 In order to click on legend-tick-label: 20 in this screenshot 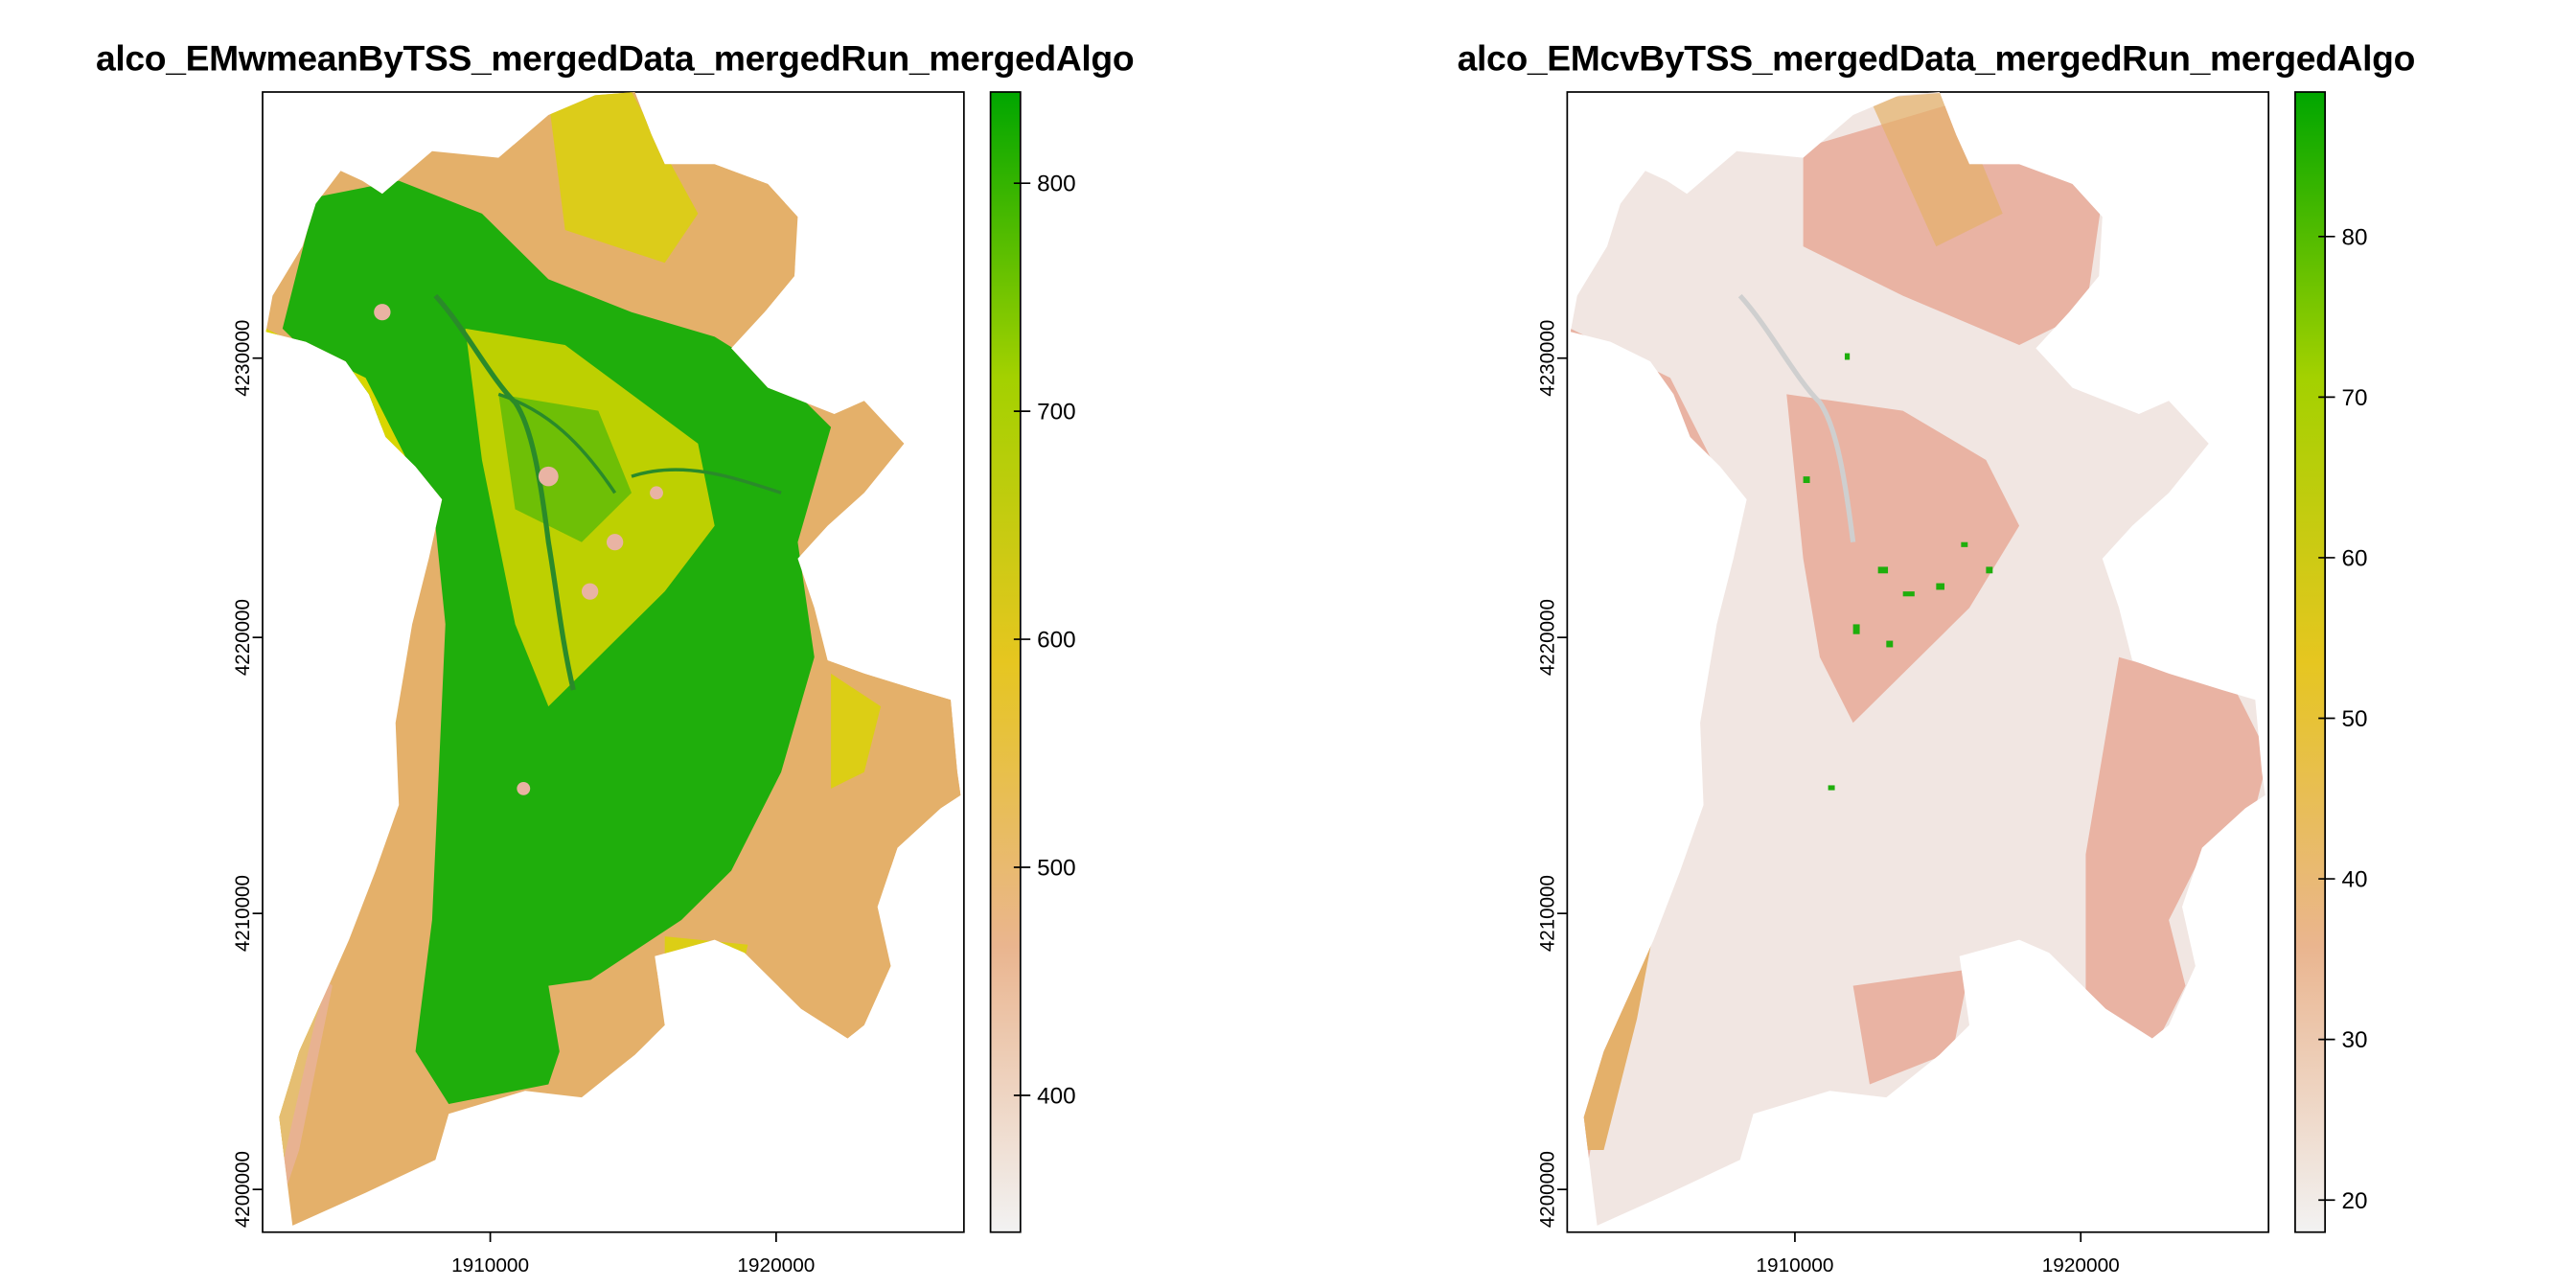, I will do `click(2354, 1201)`.